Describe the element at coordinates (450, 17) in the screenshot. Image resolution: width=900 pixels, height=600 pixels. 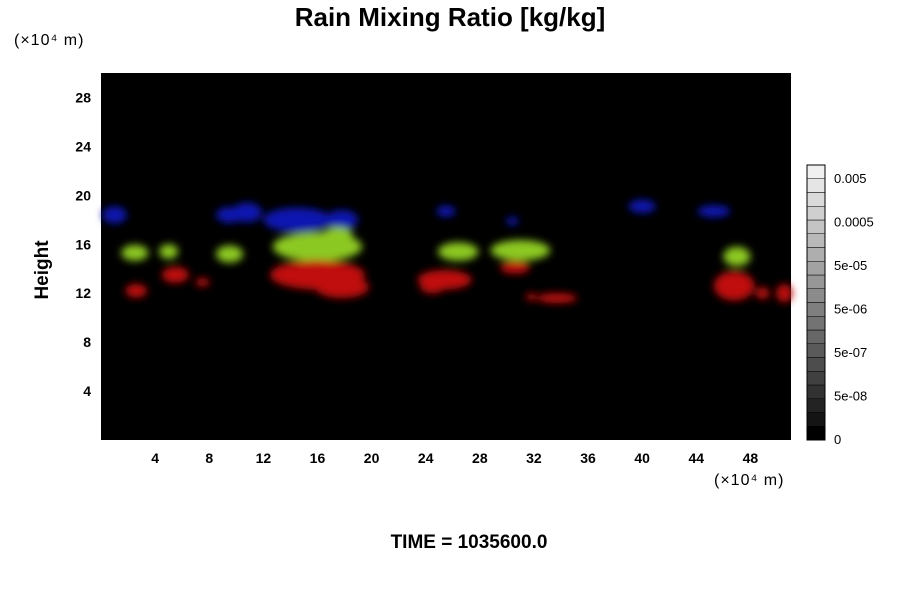
I see `chart-title: Rain Mixing Ratio [kg/kg]` at that location.